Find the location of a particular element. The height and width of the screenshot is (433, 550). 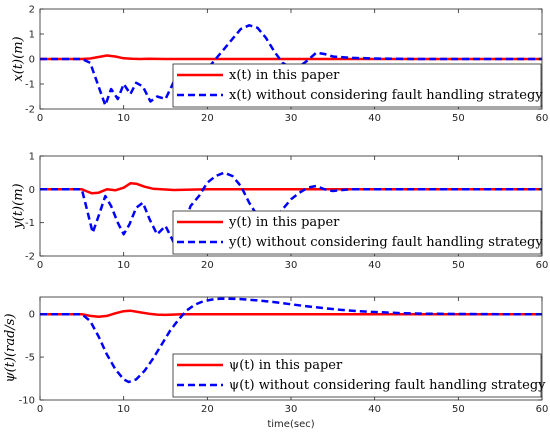

y-tick-label-x: -1 is located at coordinates (30, 85).